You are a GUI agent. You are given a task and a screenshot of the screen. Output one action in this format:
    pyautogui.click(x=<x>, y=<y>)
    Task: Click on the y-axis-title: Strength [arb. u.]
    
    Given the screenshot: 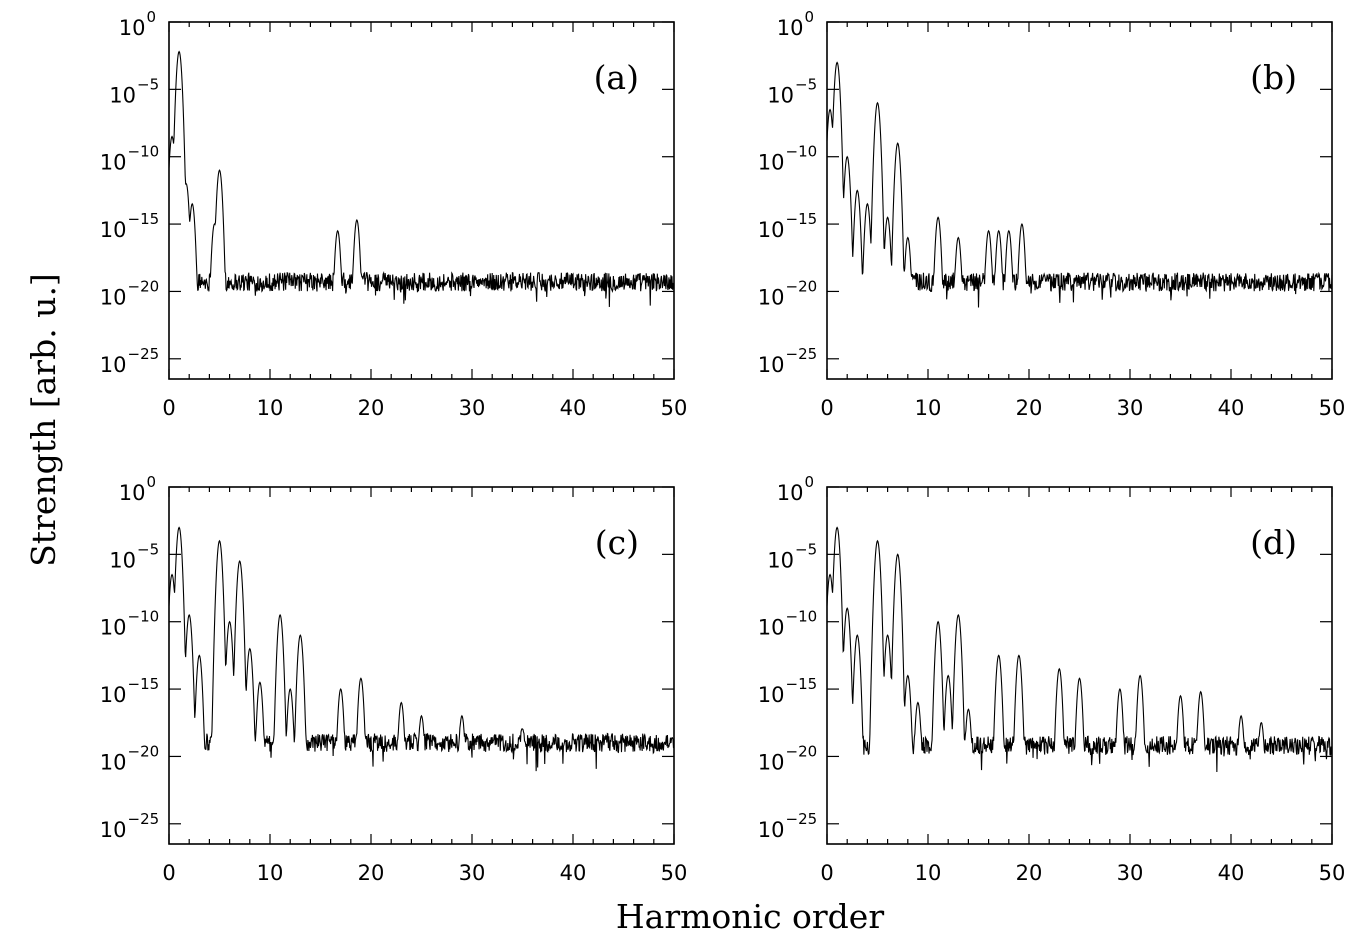 What is the action you would take?
    pyautogui.click(x=43, y=420)
    